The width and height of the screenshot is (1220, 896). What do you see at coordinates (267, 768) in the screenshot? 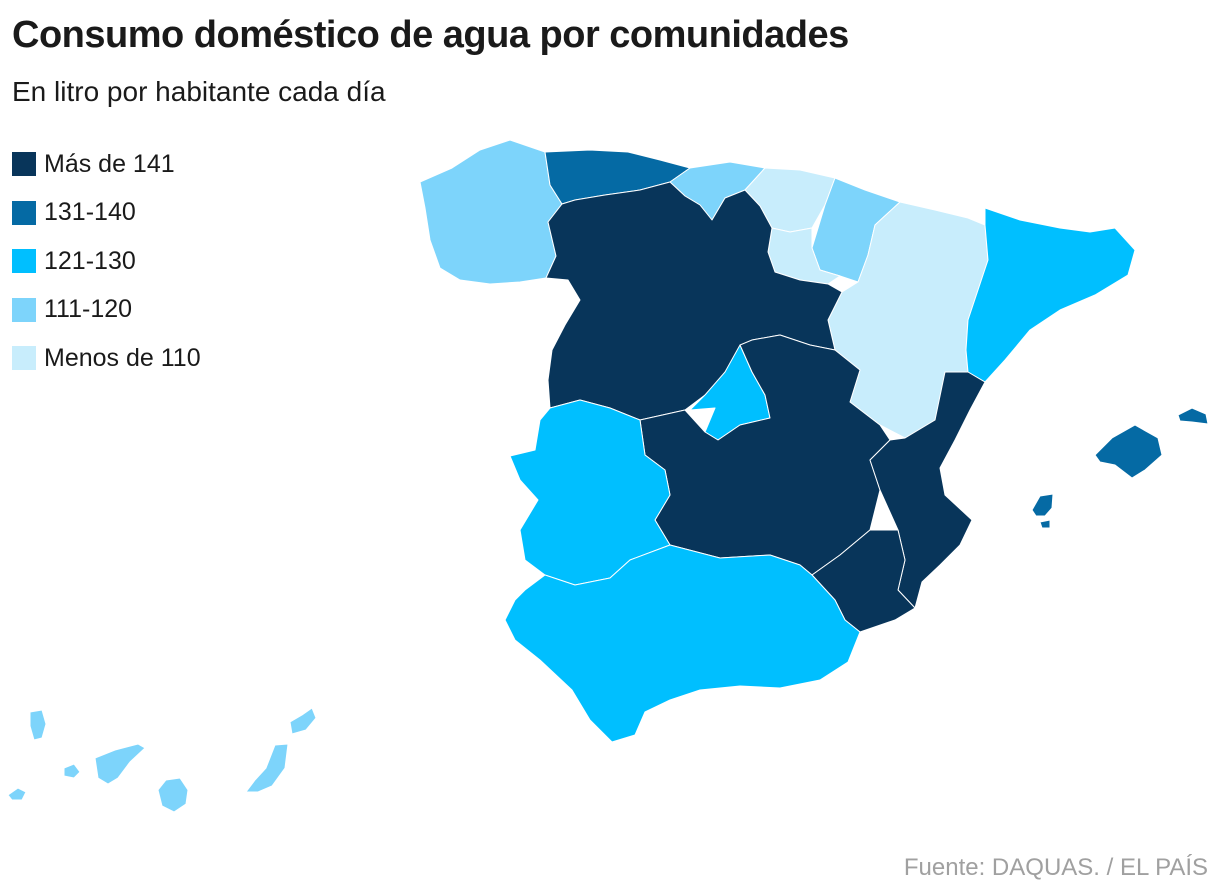
I see `region-canarias-fuerteventura` at bounding box center [267, 768].